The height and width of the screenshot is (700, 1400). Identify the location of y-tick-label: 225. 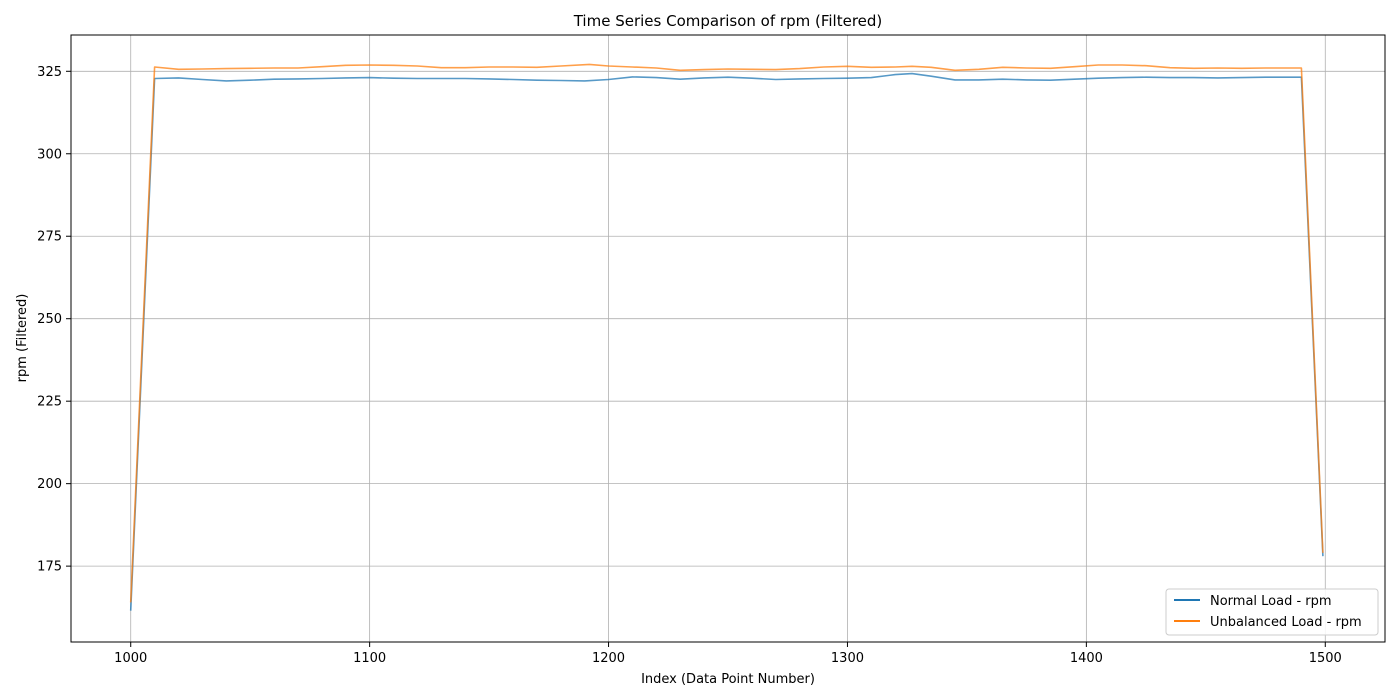
(49, 402).